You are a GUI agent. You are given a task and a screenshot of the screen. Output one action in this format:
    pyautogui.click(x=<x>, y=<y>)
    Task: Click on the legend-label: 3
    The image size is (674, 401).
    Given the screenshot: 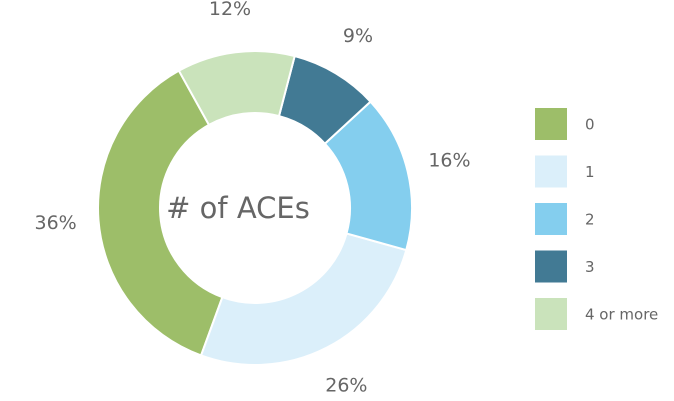 What is the action you would take?
    pyautogui.click(x=590, y=267)
    